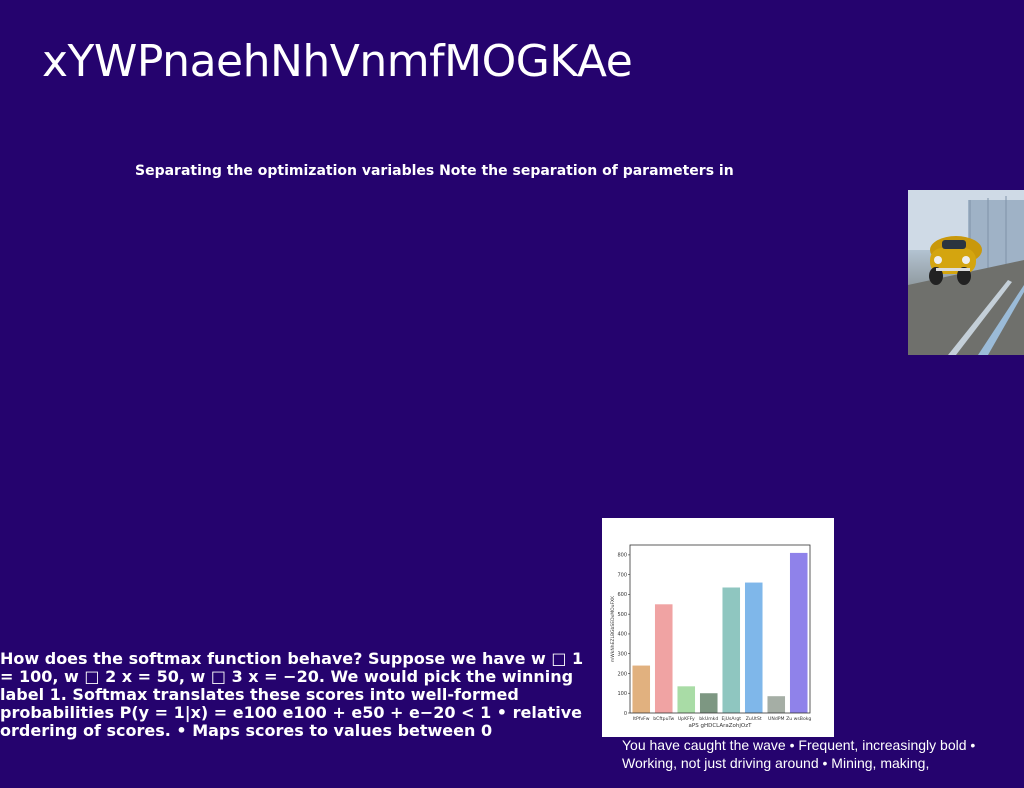 The width and height of the screenshot is (1024, 788). I want to click on chart-y-tick-label: 0, so click(625, 714).